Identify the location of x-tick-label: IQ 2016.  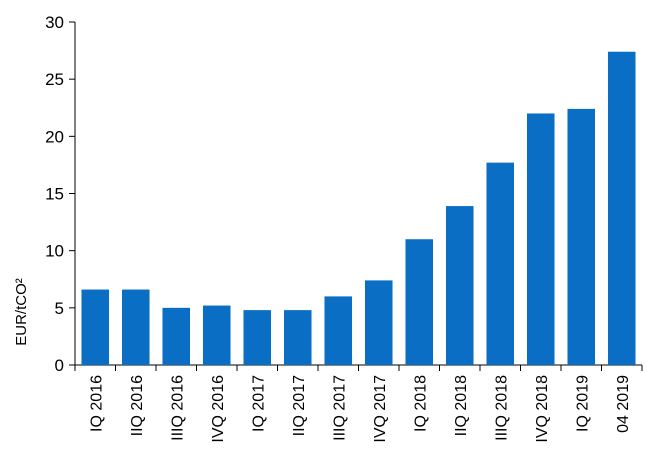
(96, 403).